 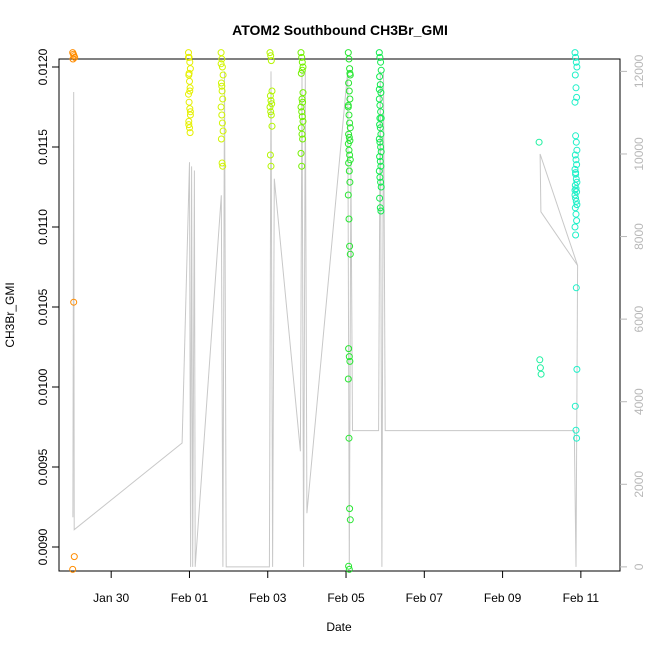 What do you see at coordinates (639, 484) in the screenshot?
I see `y2-tick-label: 2000` at bounding box center [639, 484].